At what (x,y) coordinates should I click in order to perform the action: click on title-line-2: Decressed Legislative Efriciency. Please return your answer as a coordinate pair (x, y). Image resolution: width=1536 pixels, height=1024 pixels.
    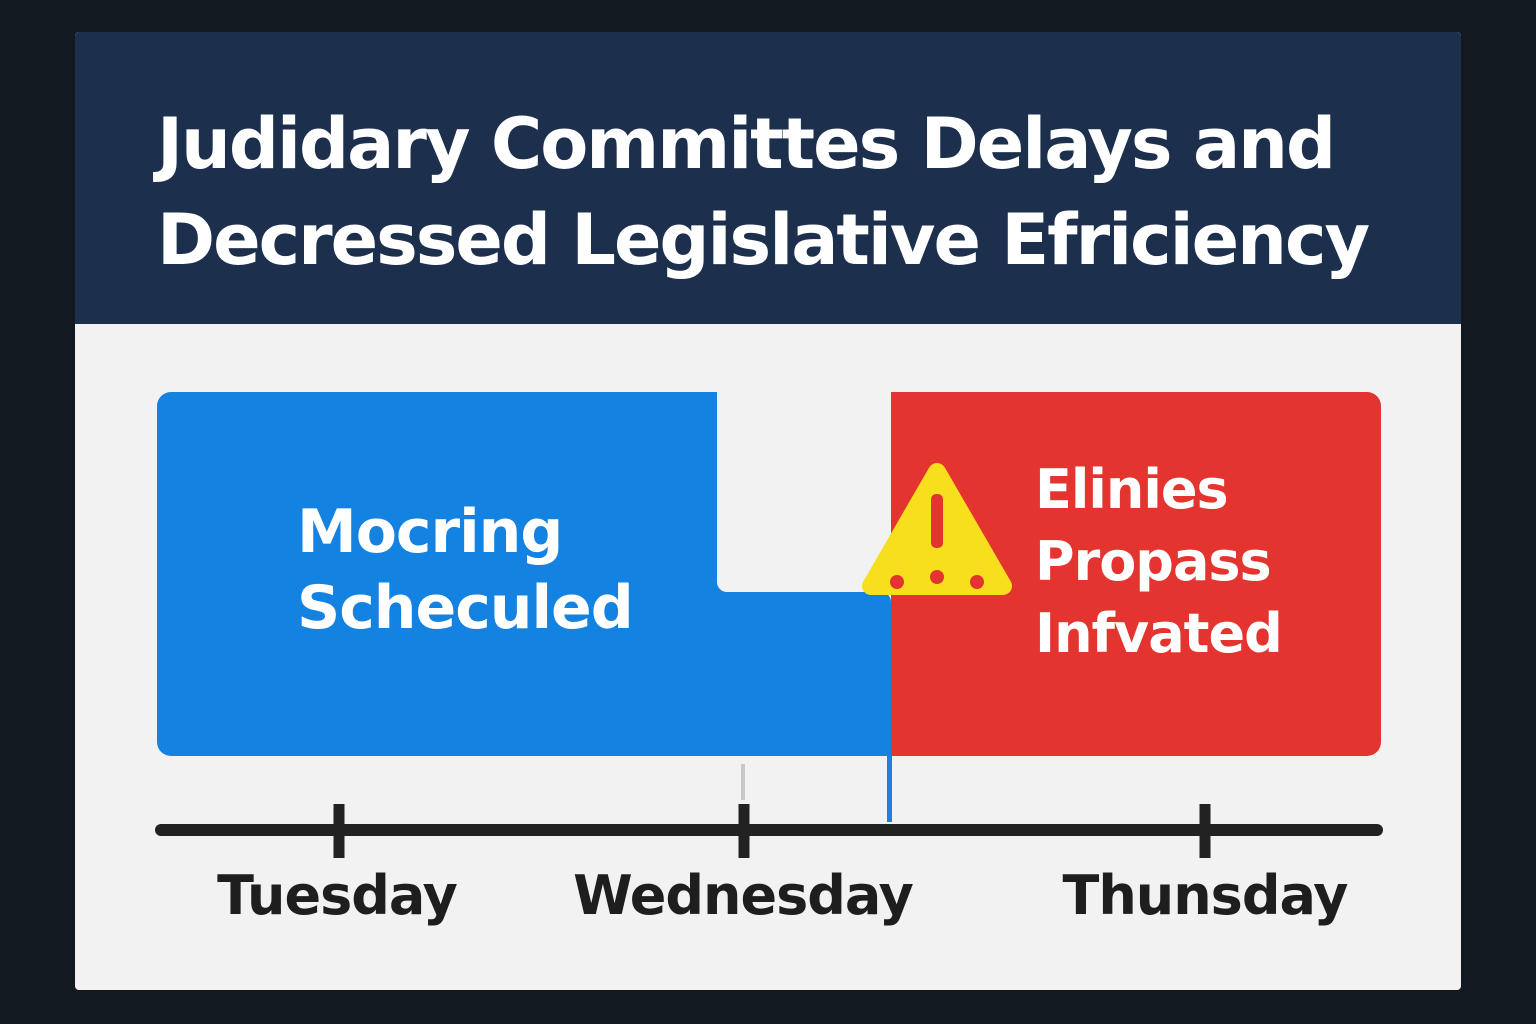
    Looking at the image, I should click on (763, 240).